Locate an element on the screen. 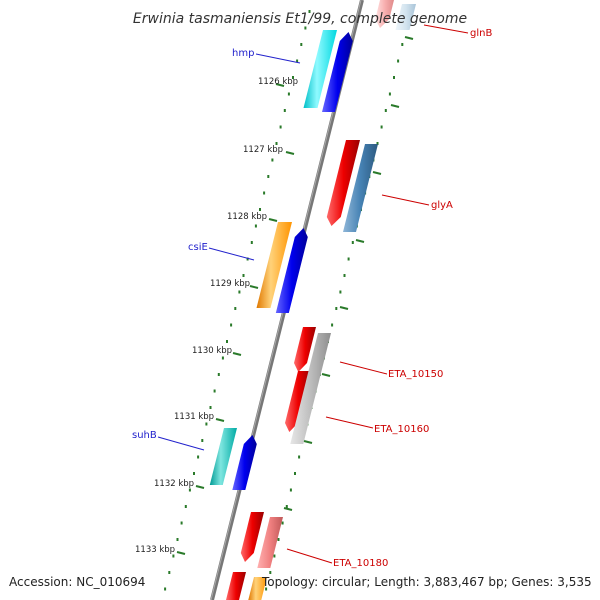 This screenshot has height=600, width=600. gene-suhb-pair-blue is located at coordinates (244, 462).